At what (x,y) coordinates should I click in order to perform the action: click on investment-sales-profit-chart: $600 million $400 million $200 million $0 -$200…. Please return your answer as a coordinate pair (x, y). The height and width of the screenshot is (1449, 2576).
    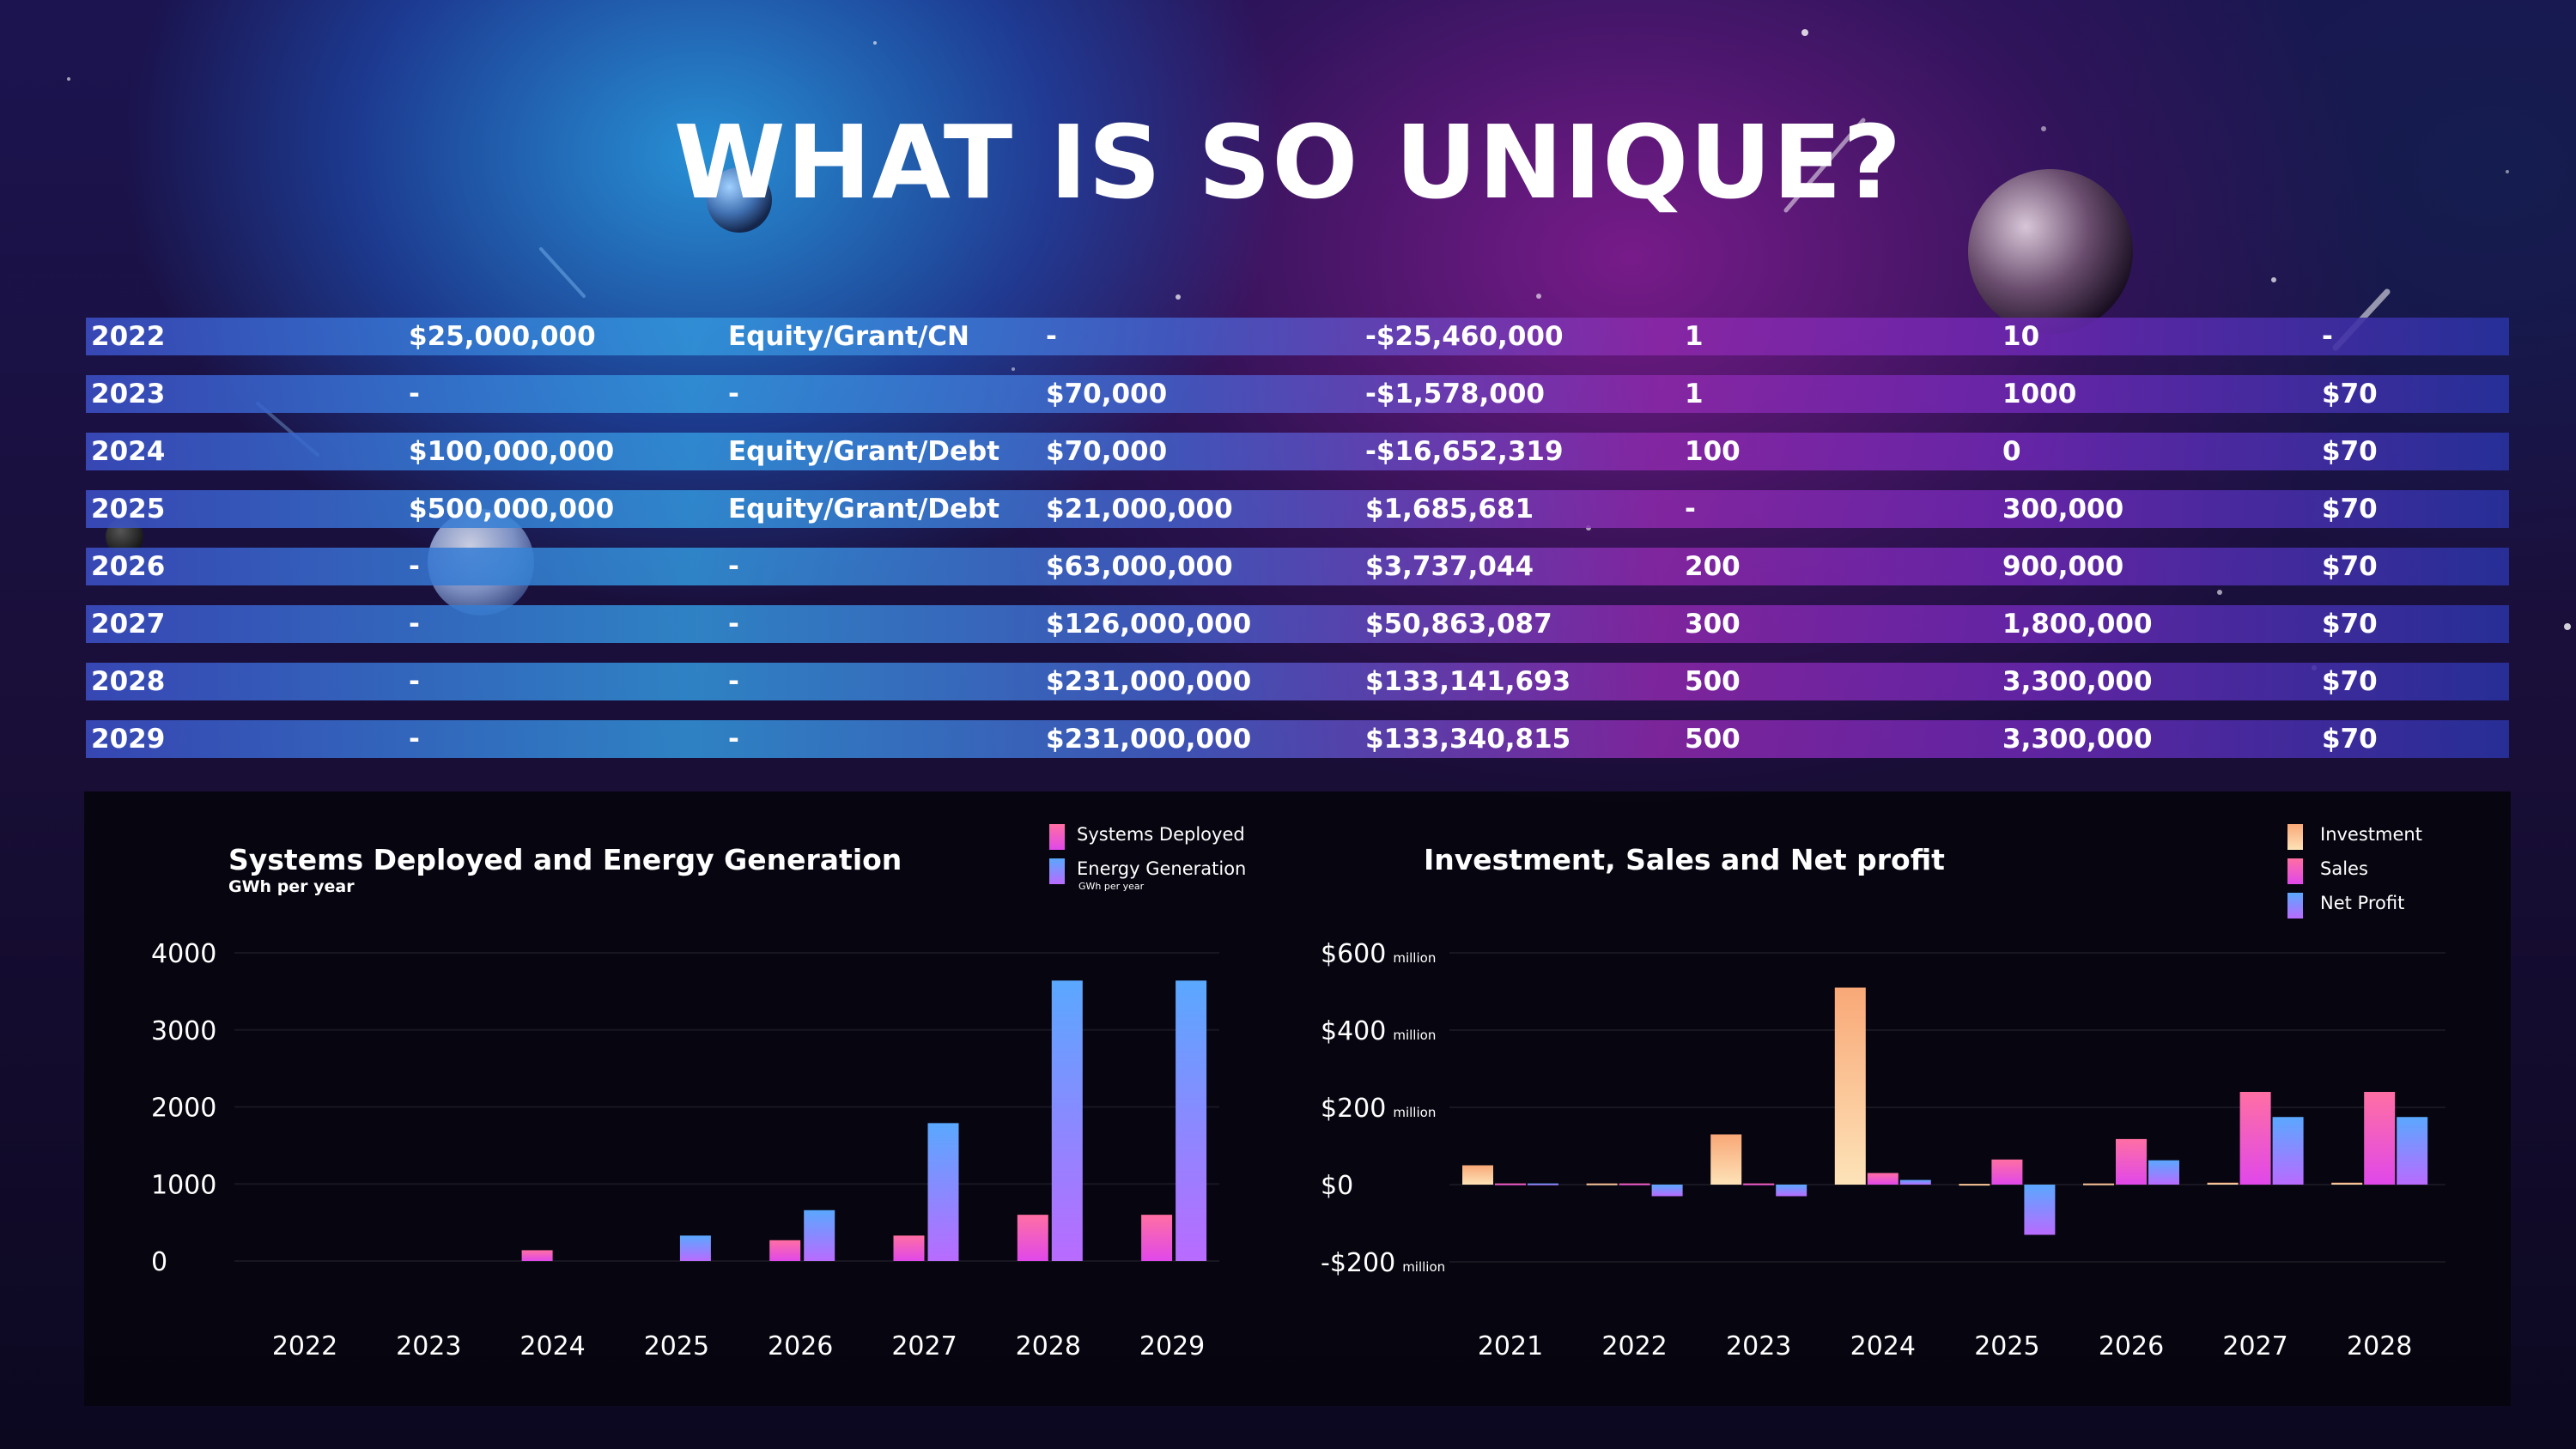
    Looking at the image, I should click on (1883, 1150).